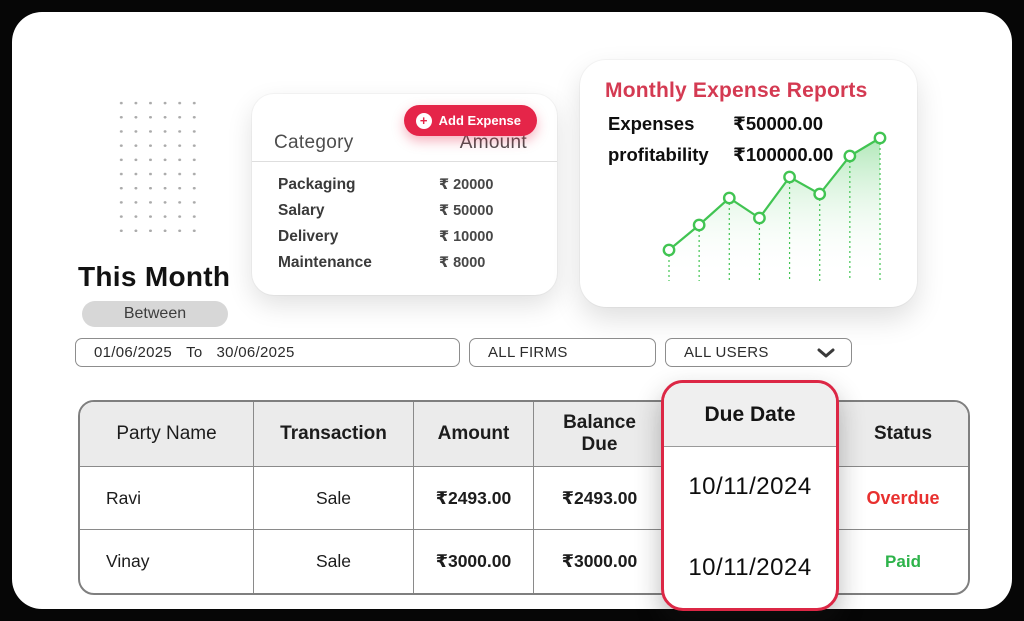  I want to click on all-users-label: ALL USERS, so click(726, 352).